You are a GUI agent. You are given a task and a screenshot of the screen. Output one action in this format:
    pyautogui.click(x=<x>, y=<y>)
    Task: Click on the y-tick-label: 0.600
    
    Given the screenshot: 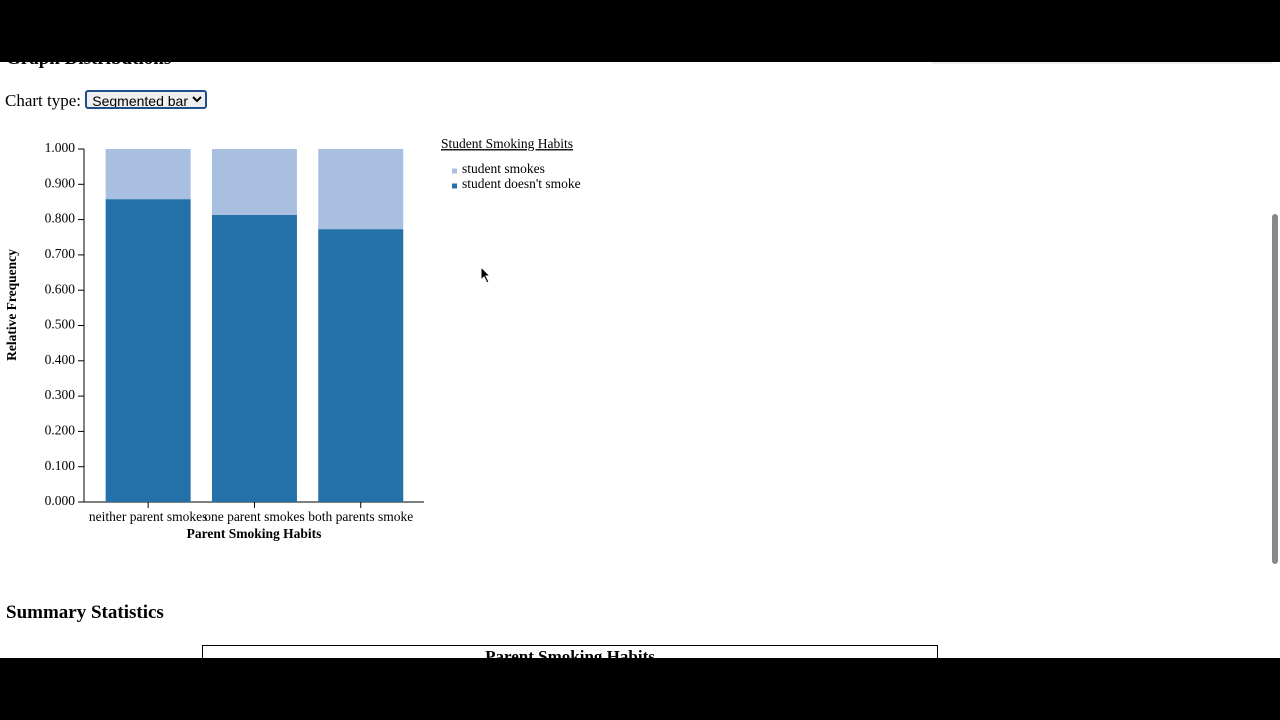 What is the action you would take?
    pyautogui.click(x=60, y=288)
    